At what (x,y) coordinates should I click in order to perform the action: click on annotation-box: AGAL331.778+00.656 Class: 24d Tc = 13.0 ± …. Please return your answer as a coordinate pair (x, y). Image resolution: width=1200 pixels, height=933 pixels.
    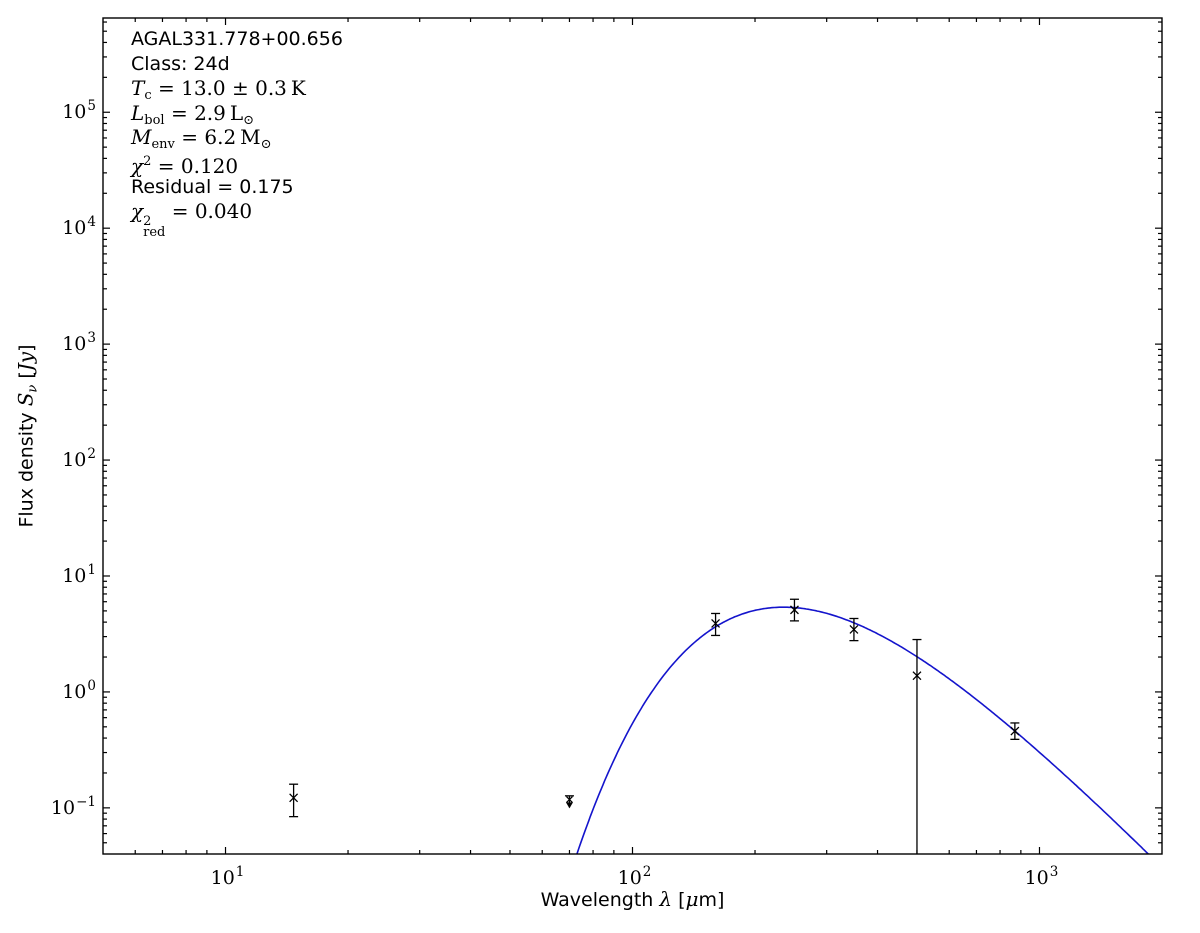
    Looking at the image, I should click on (237, 134).